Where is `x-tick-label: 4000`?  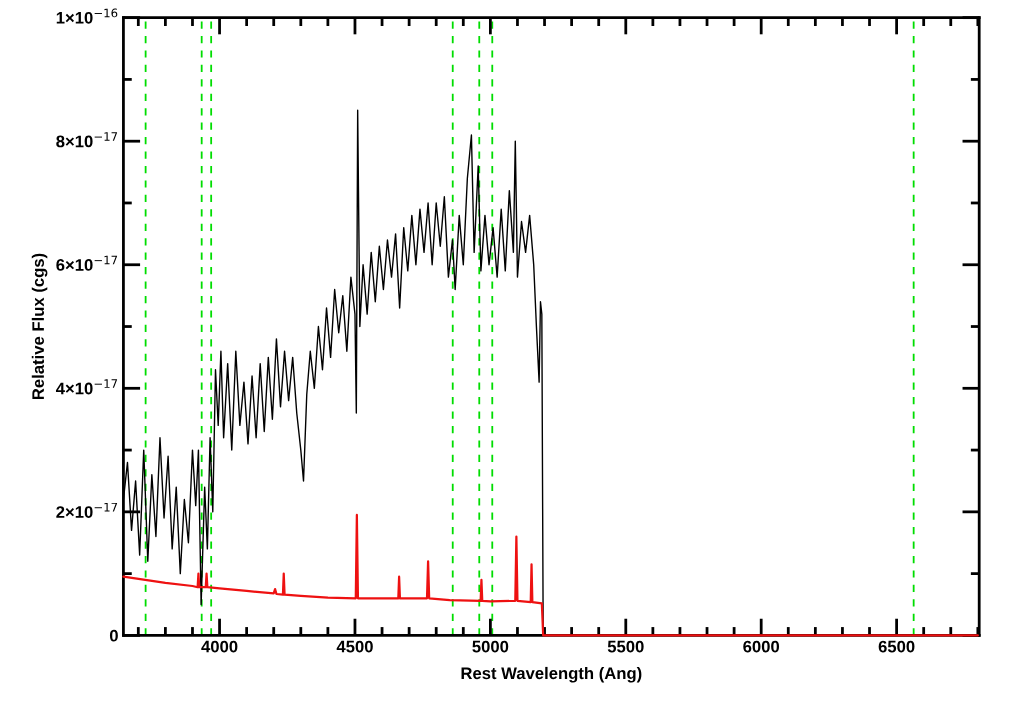 x-tick-label: 4000 is located at coordinates (219, 646).